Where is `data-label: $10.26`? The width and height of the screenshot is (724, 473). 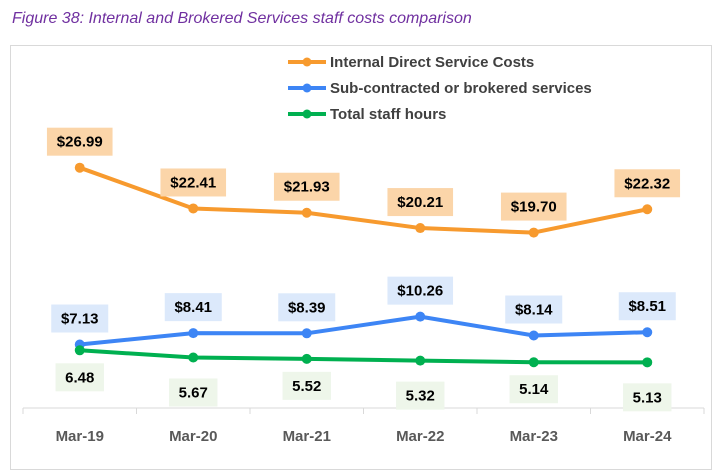 data-label: $10.26 is located at coordinates (420, 291).